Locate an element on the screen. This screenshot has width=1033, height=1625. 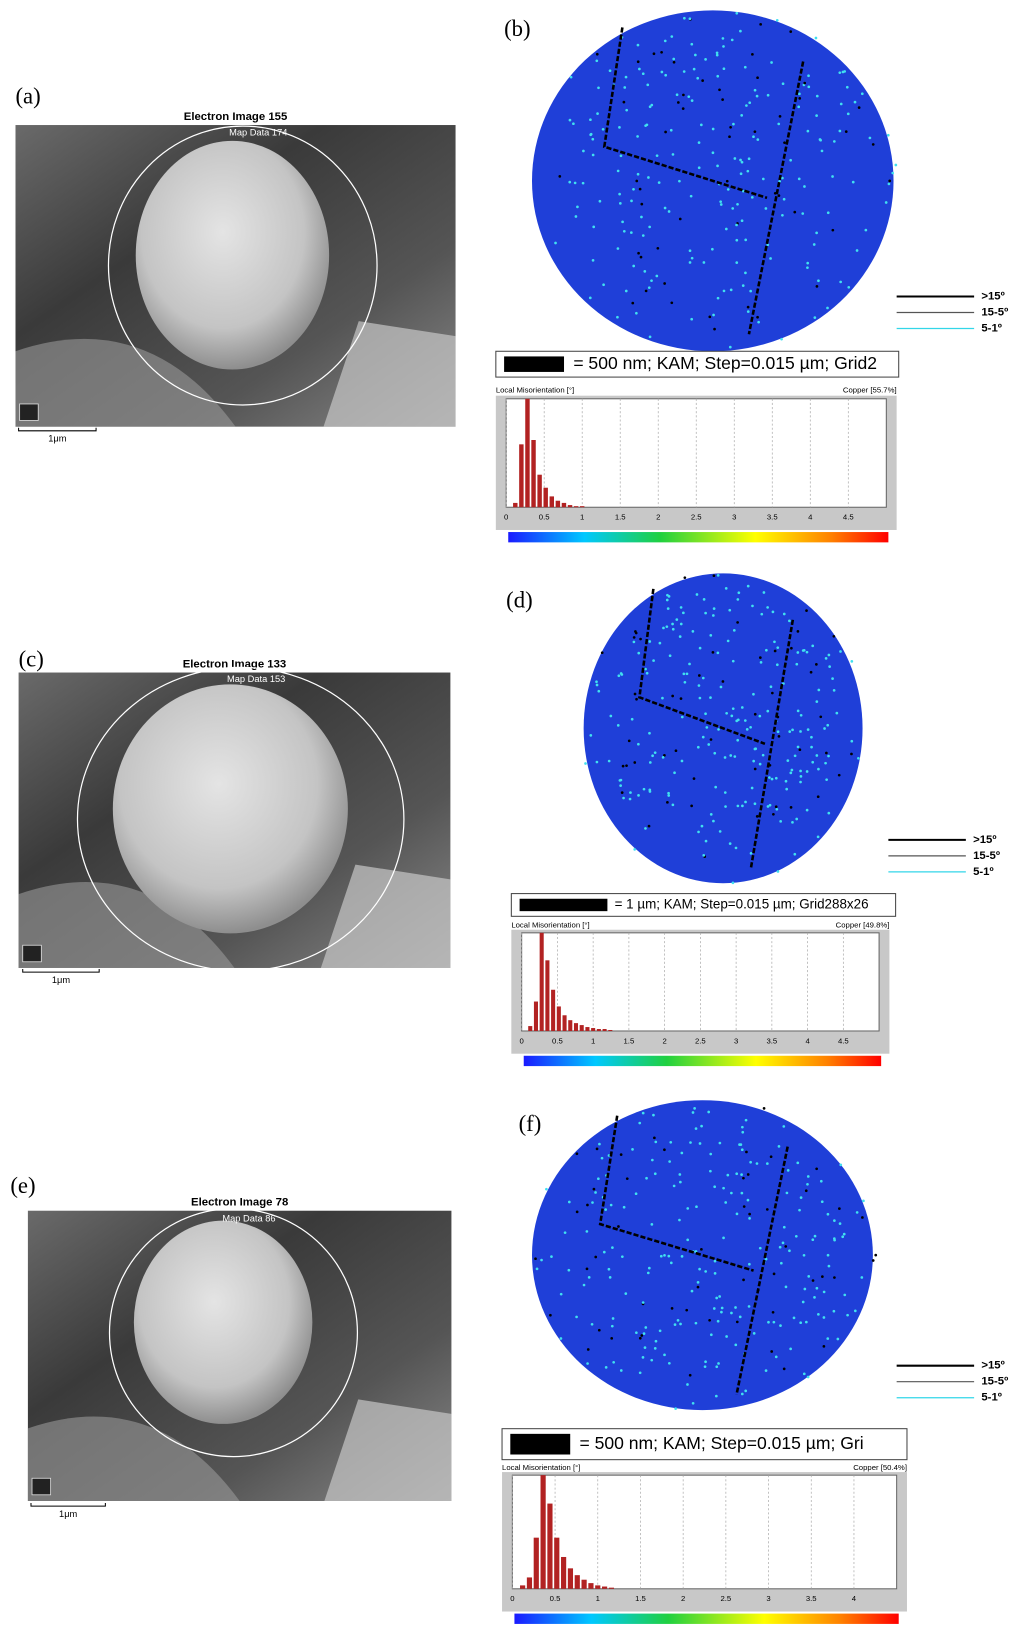
scale-bar is located at coordinates (61, 970).